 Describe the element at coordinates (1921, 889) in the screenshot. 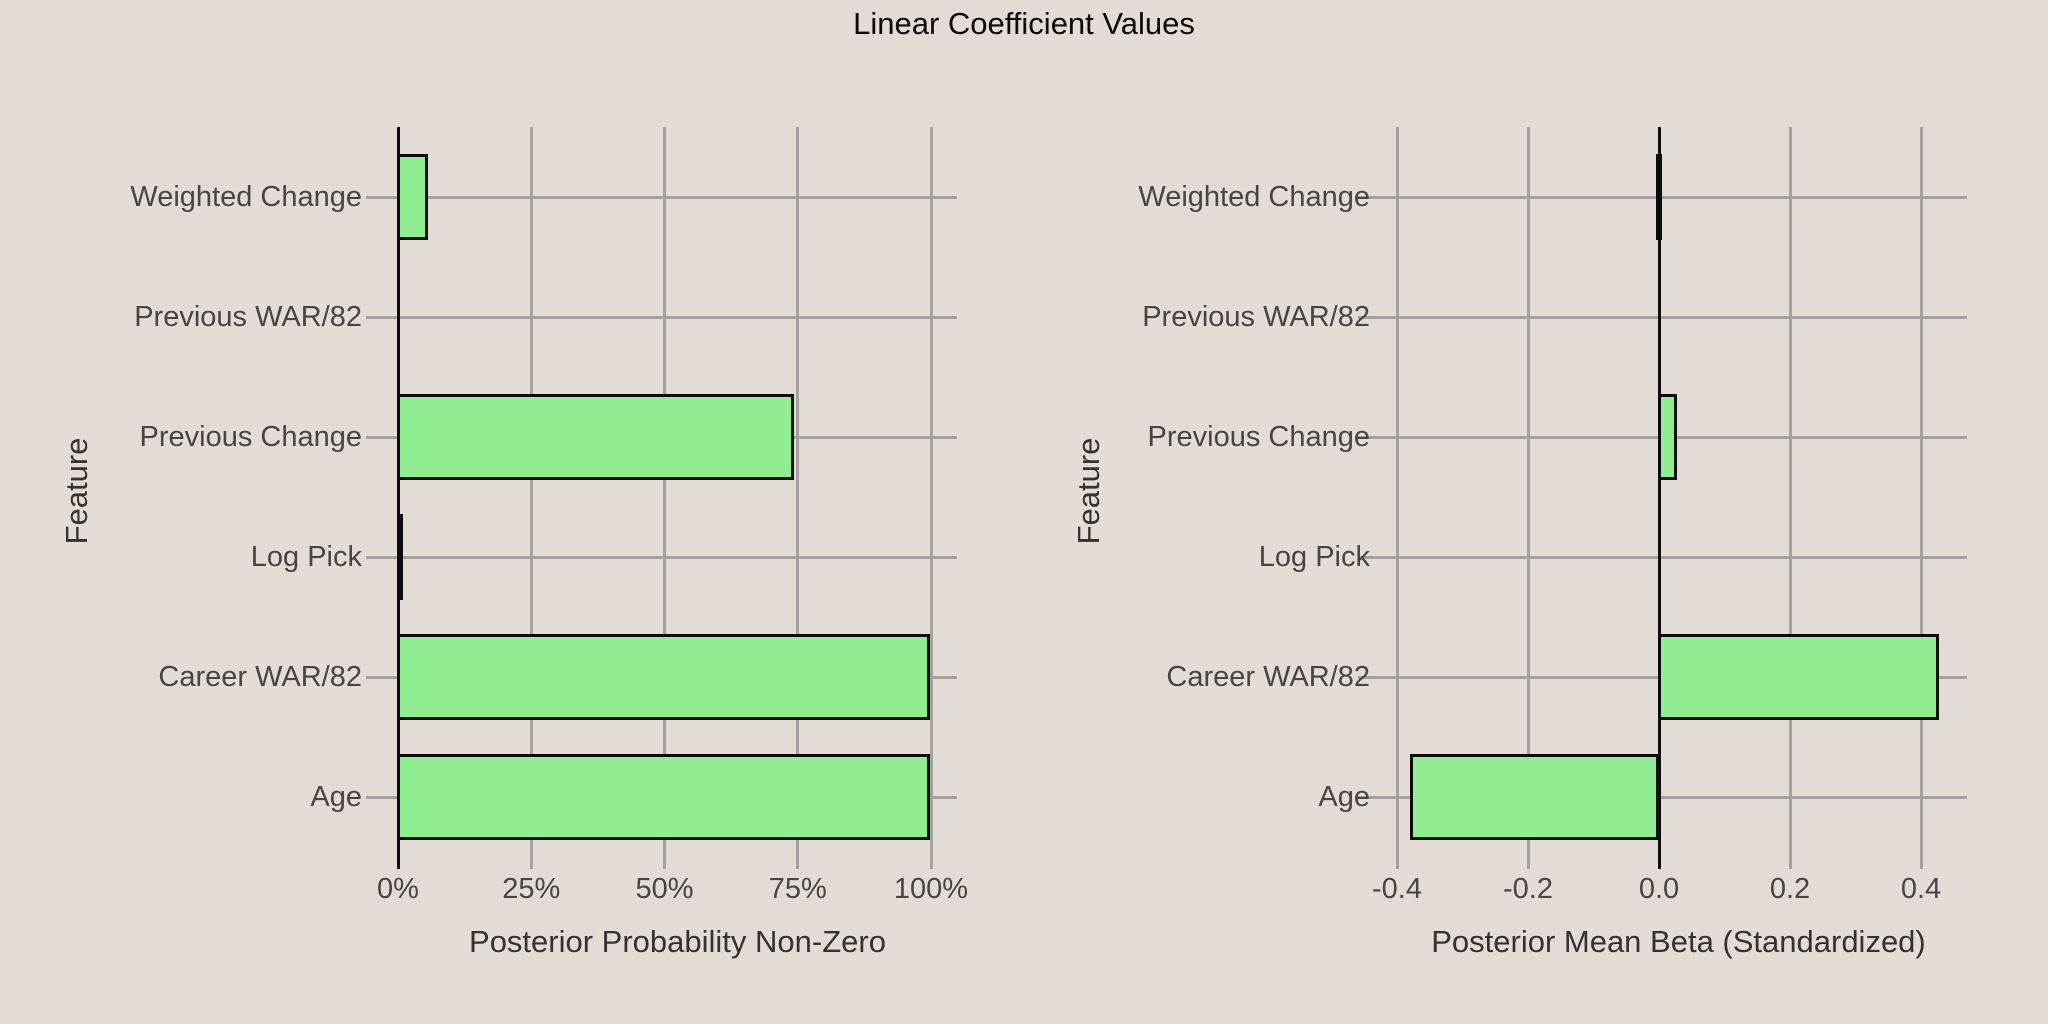

I see `x-tick-label: 0.4` at that location.